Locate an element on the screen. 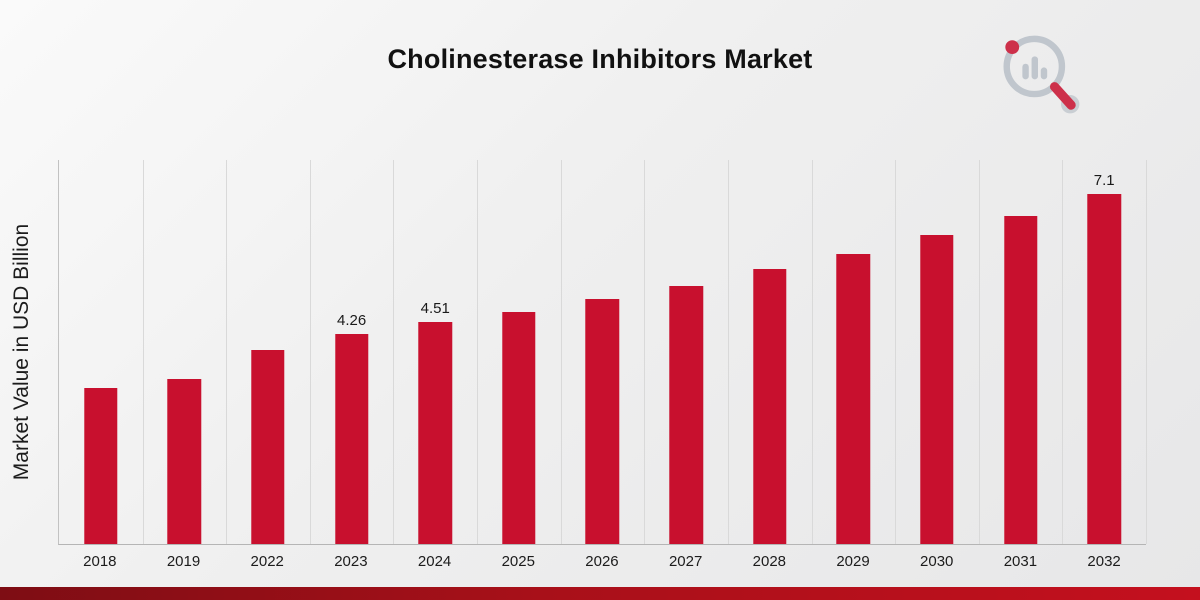 This screenshot has width=1200, height=600. x-tick-label: 2026 is located at coordinates (602, 561).